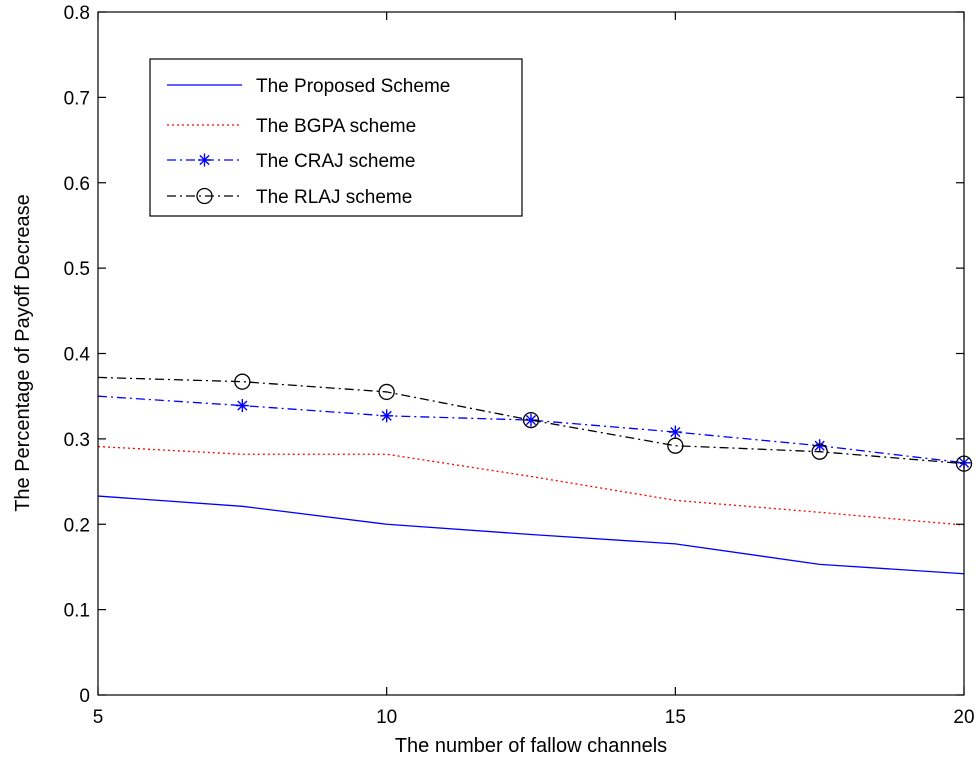 This screenshot has height=767, width=980. I want to click on data-point-3-1-shape, so click(242, 381).